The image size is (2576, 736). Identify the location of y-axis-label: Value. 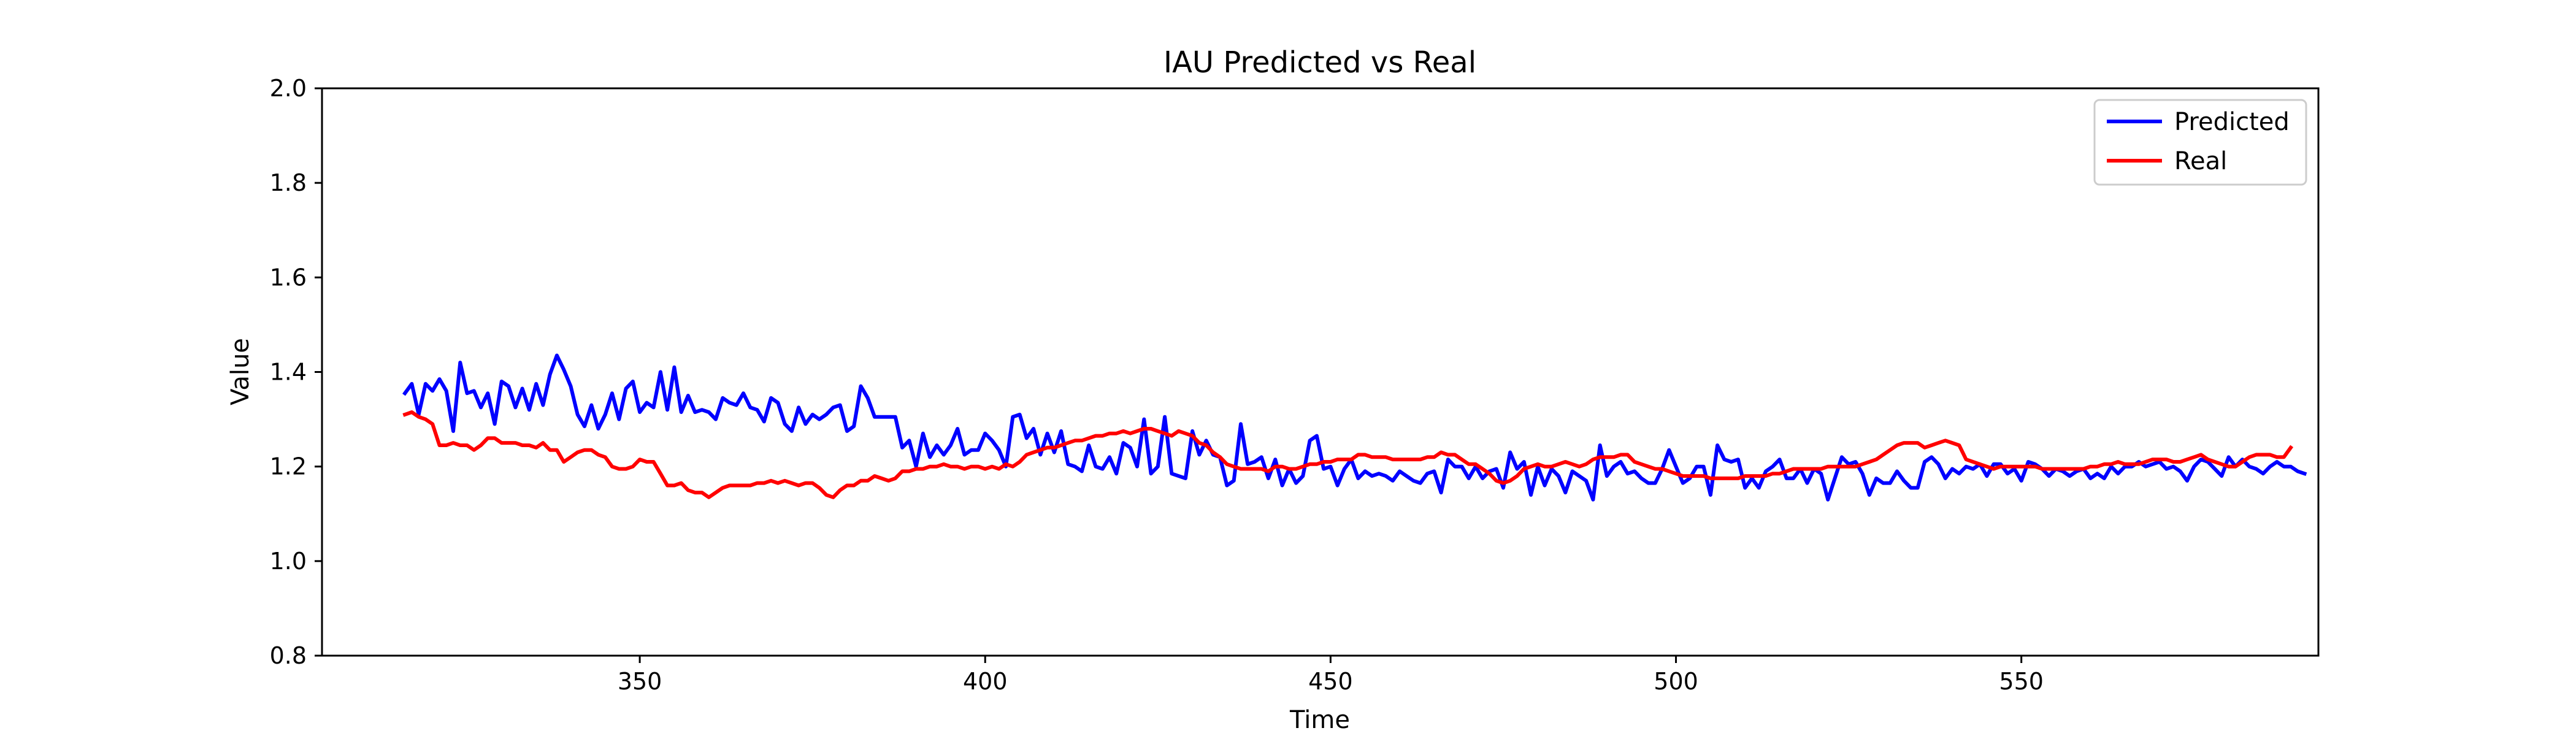
(240, 371).